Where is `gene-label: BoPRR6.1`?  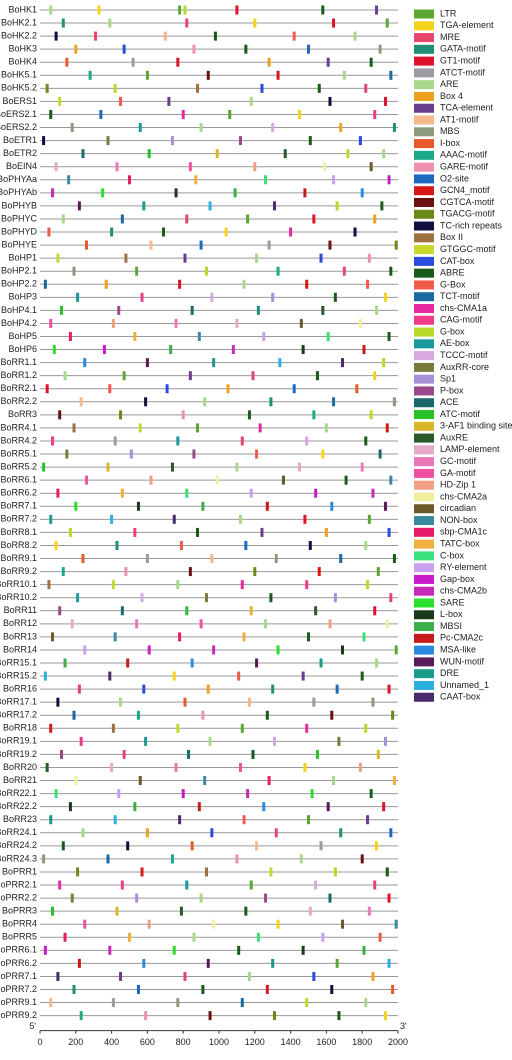 gene-label: BoPRR6.1 is located at coordinates (18, 950).